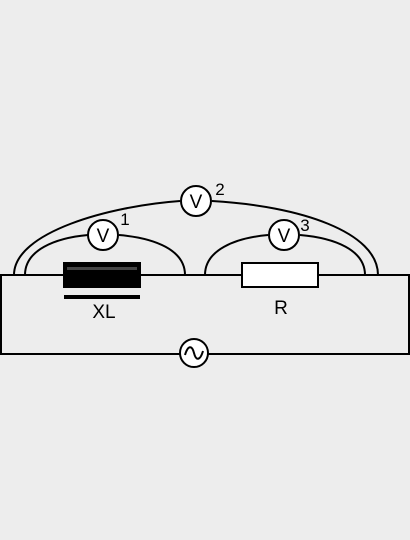 The image size is (410, 540). I want to click on voltmeter-3-symbol: V, so click(284, 236).